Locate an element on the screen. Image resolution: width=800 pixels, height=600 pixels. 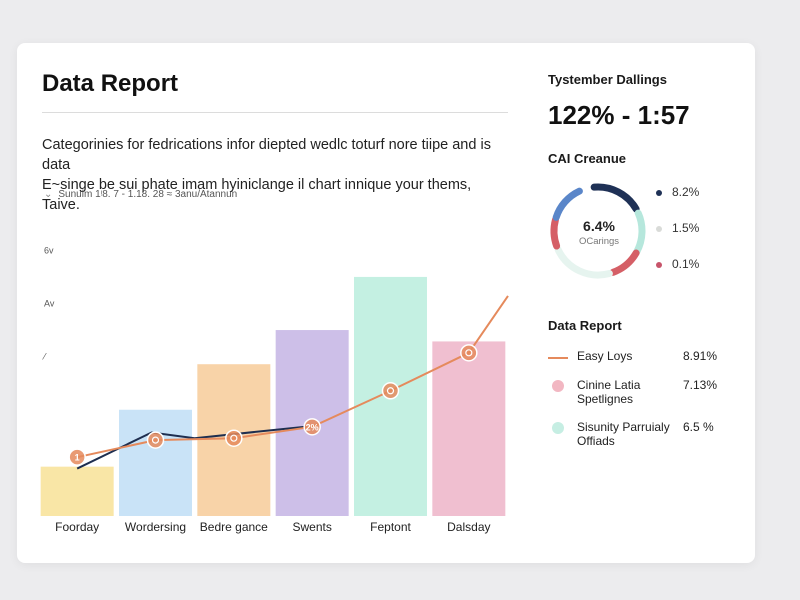
donut-segment-blue is located at coordinates (567, 204).